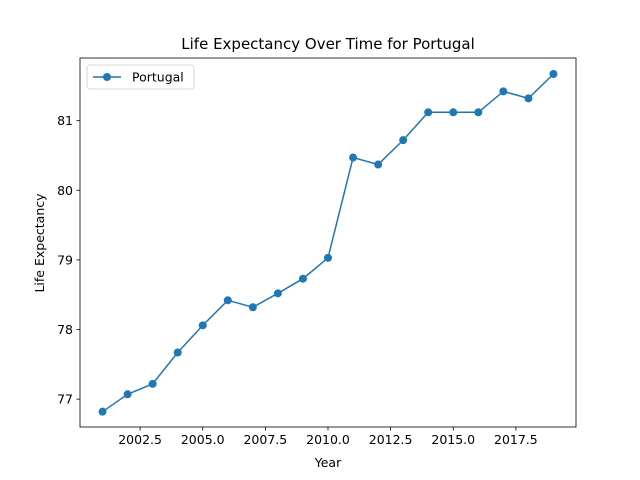 This screenshot has height=480, width=640. What do you see at coordinates (265, 439) in the screenshot?
I see `x-tick-label: 2007.5` at bounding box center [265, 439].